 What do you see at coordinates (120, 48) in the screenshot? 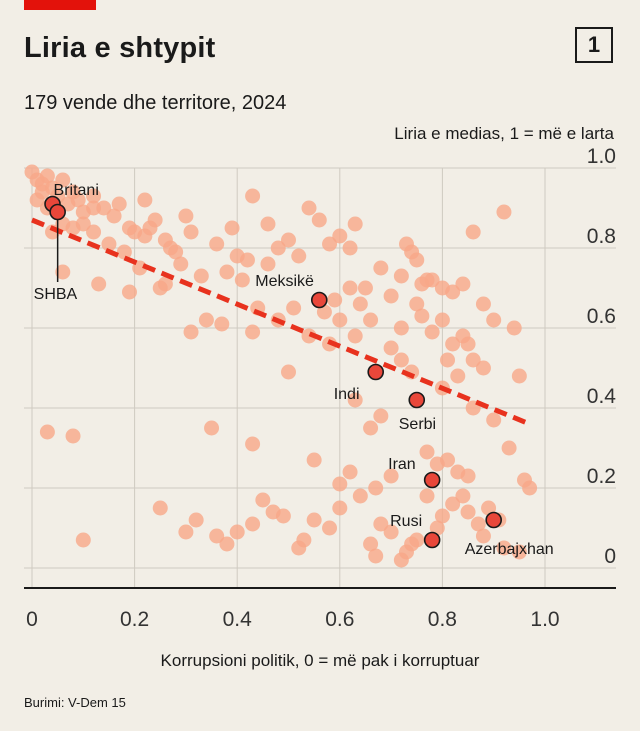
I see `chart-title: Liria e shtypit` at bounding box center [120, 48].